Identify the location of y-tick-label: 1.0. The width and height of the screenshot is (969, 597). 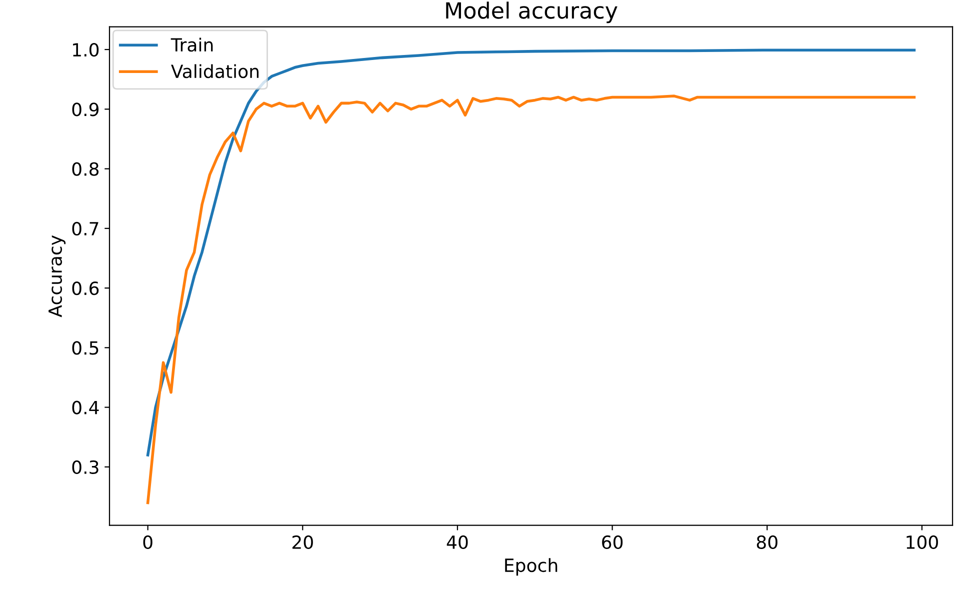
(86, 49).